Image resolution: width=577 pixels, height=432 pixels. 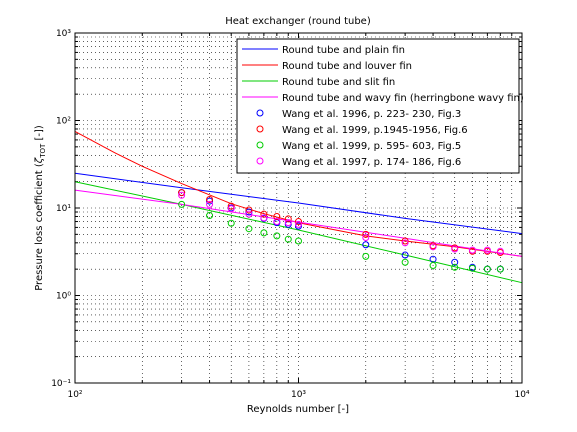 I want to click on legend-label: Wang et al. 1999, p.1945-1956, Fig.6, so click(x=375, y=130).